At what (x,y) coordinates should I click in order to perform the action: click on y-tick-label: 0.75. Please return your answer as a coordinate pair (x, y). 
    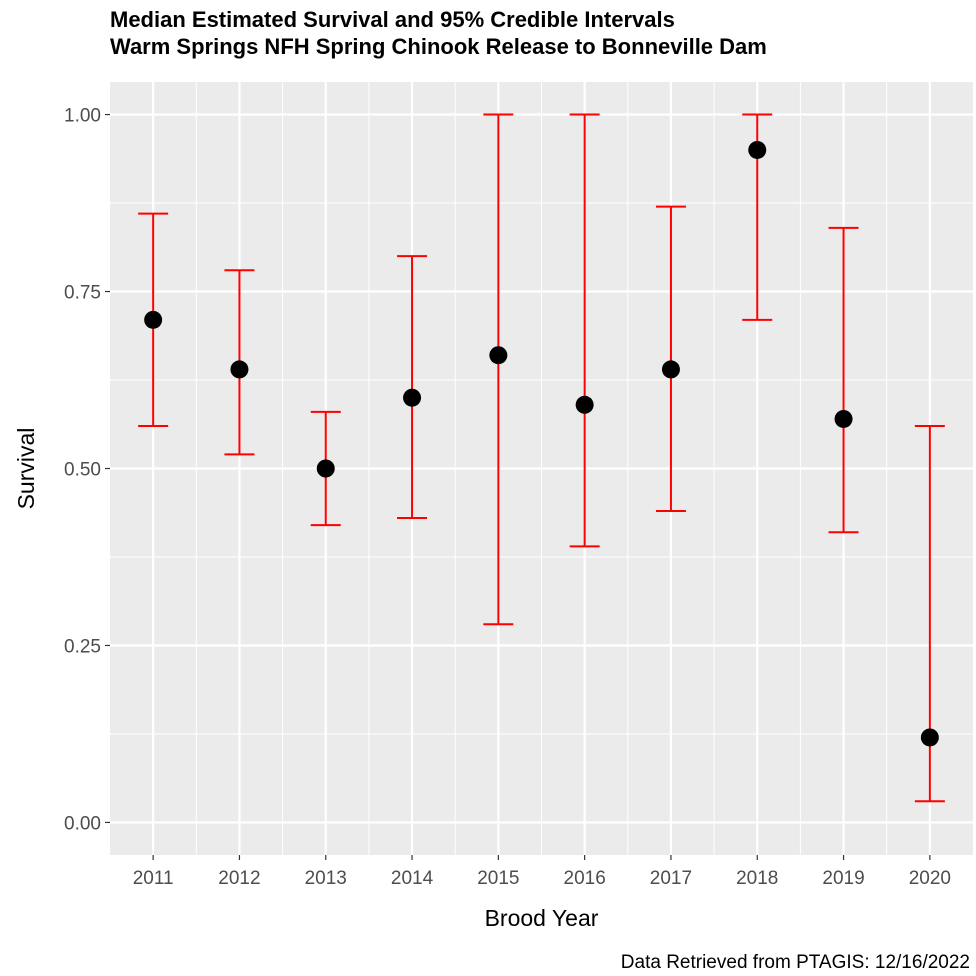
    Looking at the image, I should click on (82, 293).